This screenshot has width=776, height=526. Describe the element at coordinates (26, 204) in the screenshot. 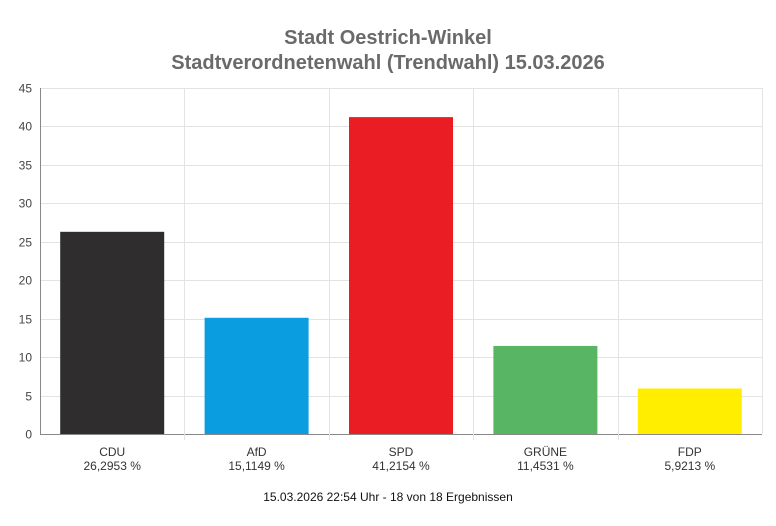

I see `y-tick-label: 30` at that location.